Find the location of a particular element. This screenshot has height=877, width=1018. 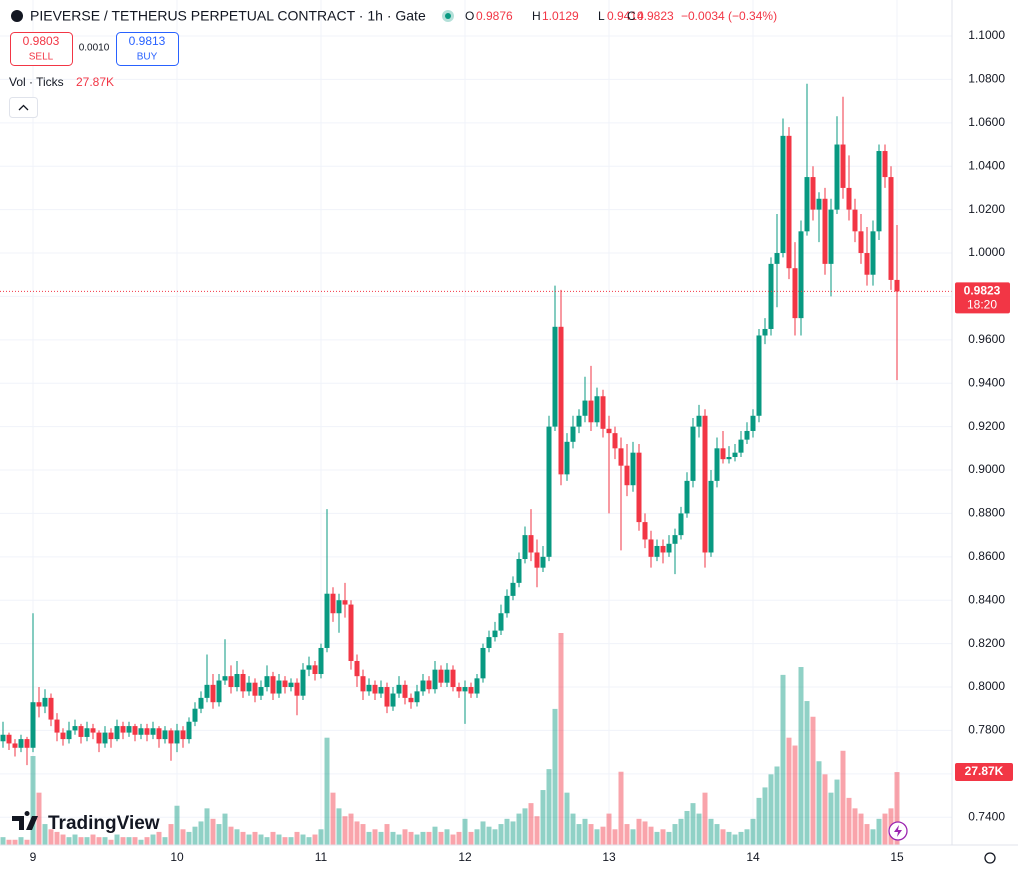

y-tick-label: 1.0800 is located at coordinates (986, 79).